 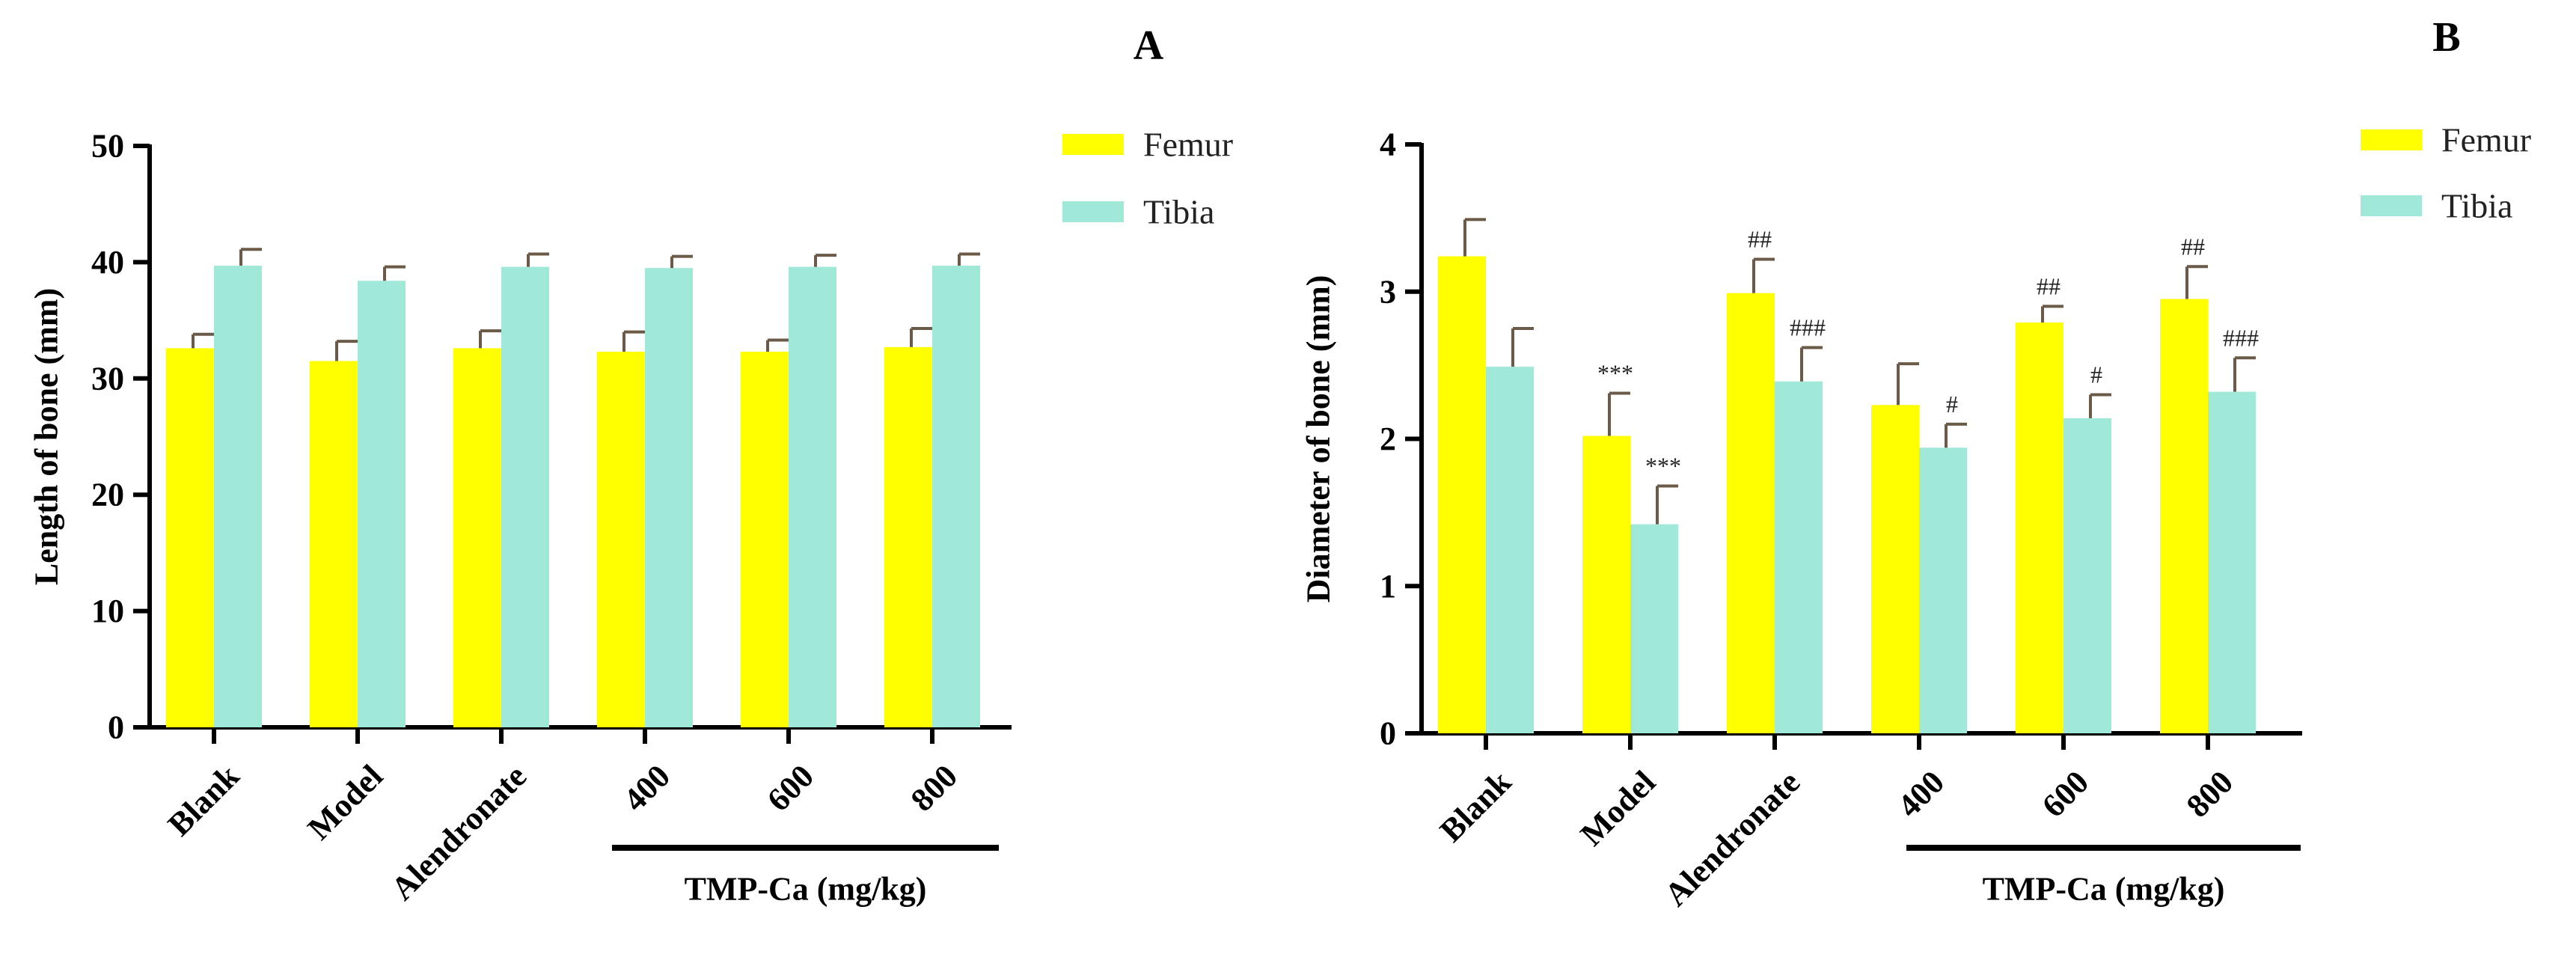 I want to click on y-tick-label: 20, so click(x=107, y=495).